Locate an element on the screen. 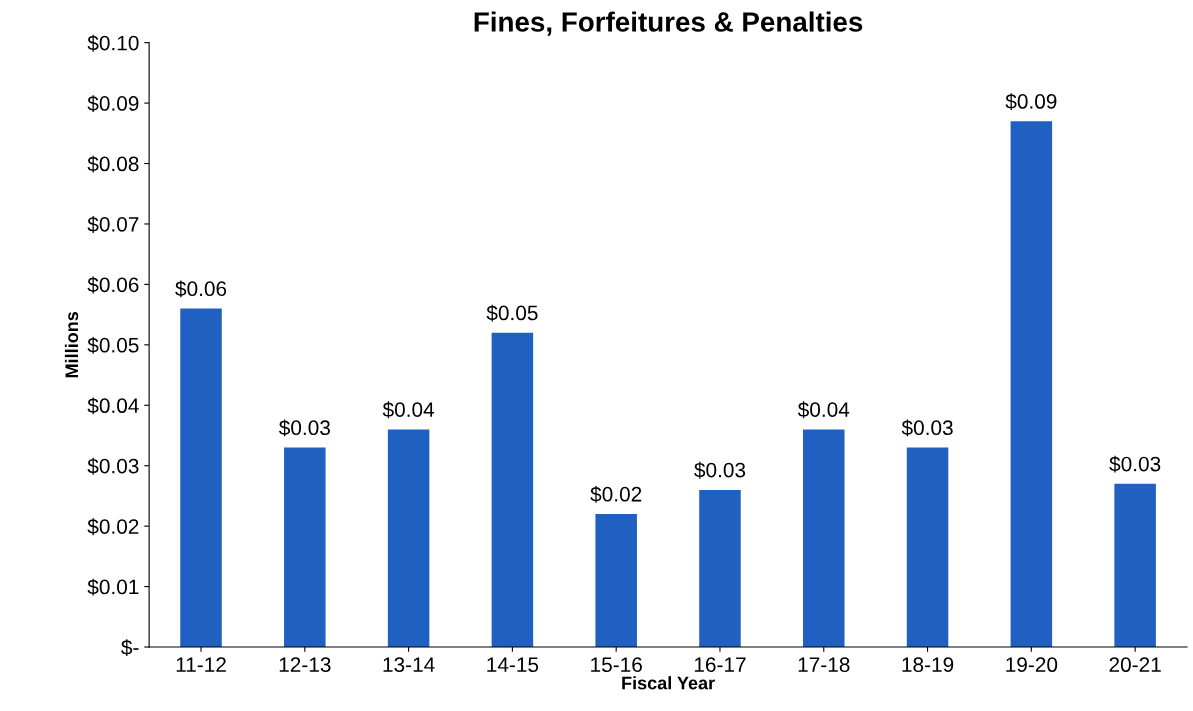  y-tick-label: $0.02 is located at coordinates (113, 527).